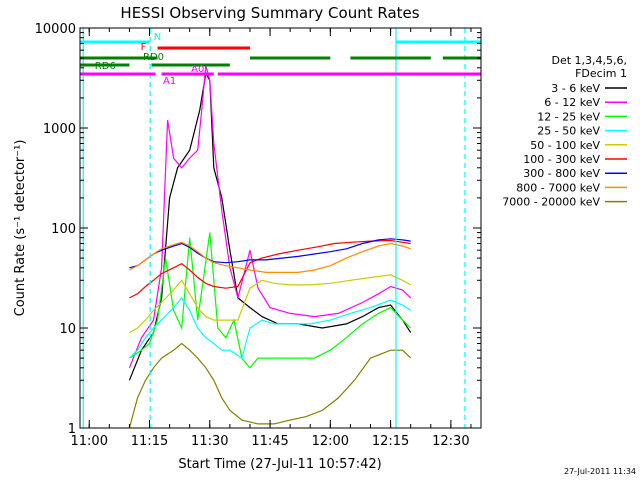 This screenshot has height=480, width=640. I want to click on legend-label-2: 12 - 25 keV, so click(568, 116).